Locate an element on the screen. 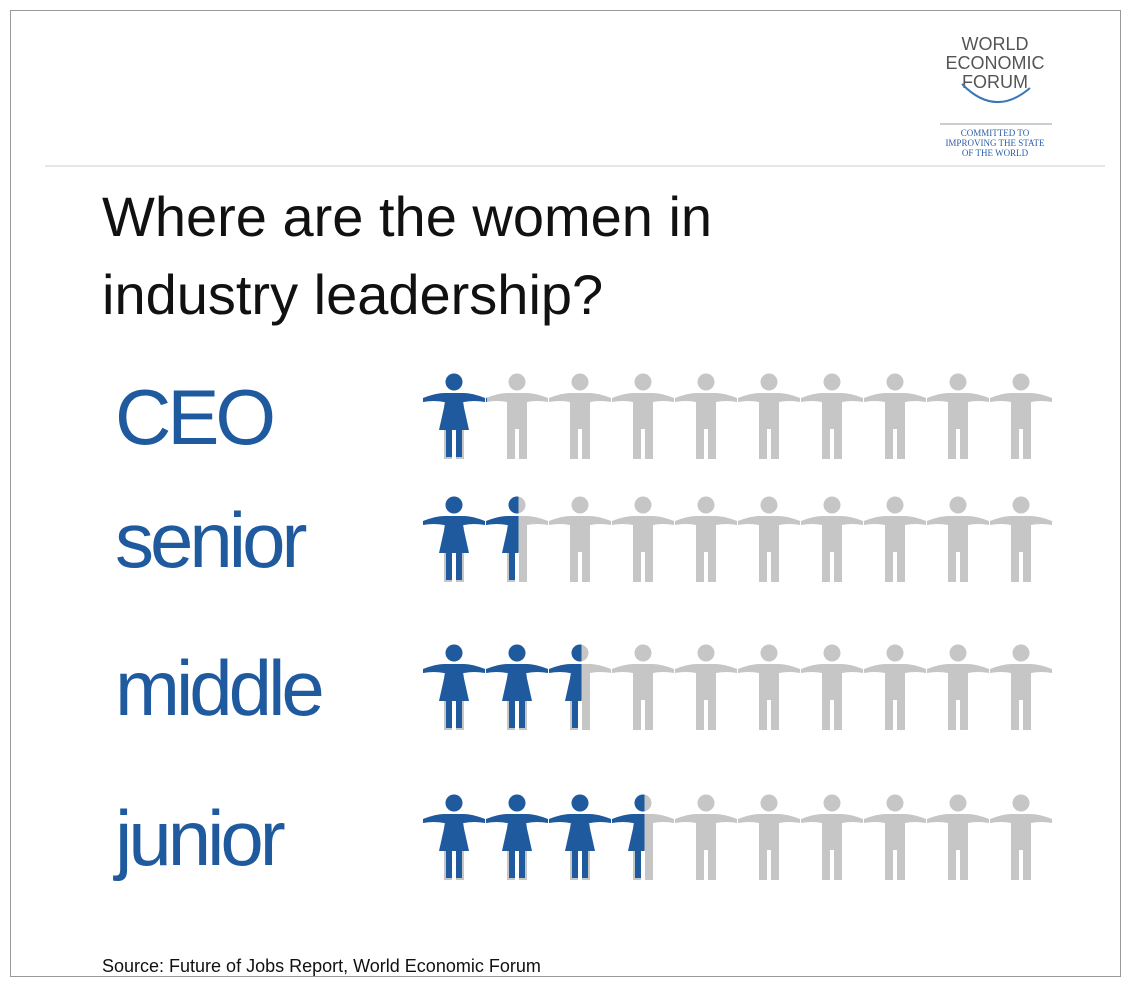  logo-line: FORUM is located at coordinates (995, 82).